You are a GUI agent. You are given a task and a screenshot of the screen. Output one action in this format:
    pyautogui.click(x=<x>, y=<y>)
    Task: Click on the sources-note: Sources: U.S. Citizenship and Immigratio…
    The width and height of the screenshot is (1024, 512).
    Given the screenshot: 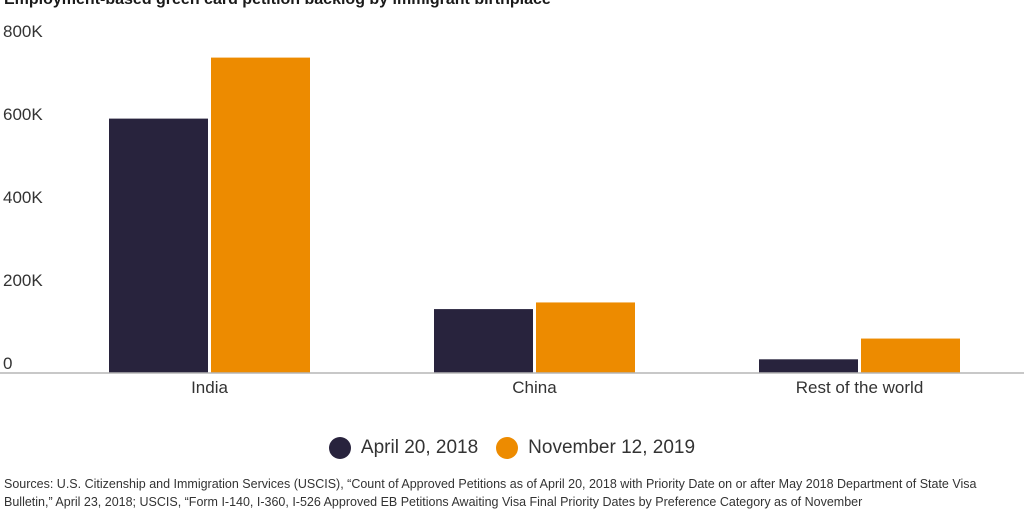 What is the action you would take?
    pyautogui.click(x=490, y=493)
    